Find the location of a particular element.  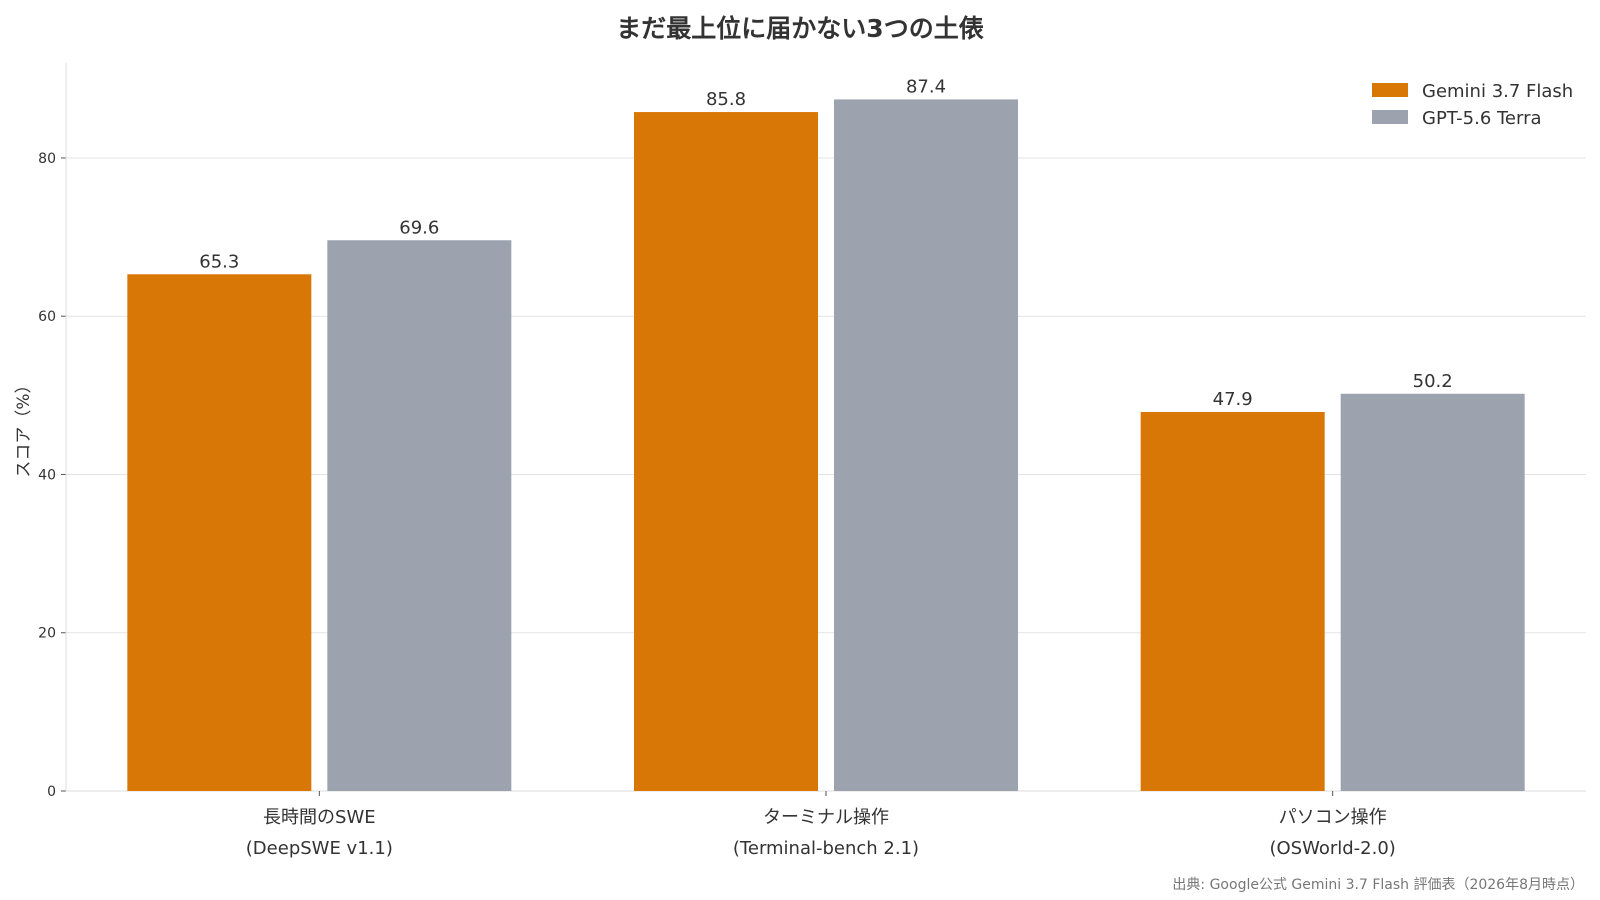

x-tick-label: パソコン操作 is located at coordinates (1333, 817).